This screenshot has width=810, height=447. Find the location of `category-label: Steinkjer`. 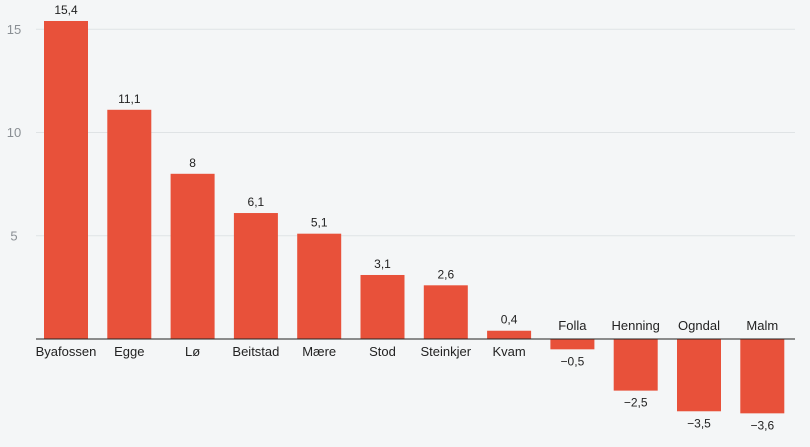

category-label: Steinkjer is located at coordinates (446, 351).